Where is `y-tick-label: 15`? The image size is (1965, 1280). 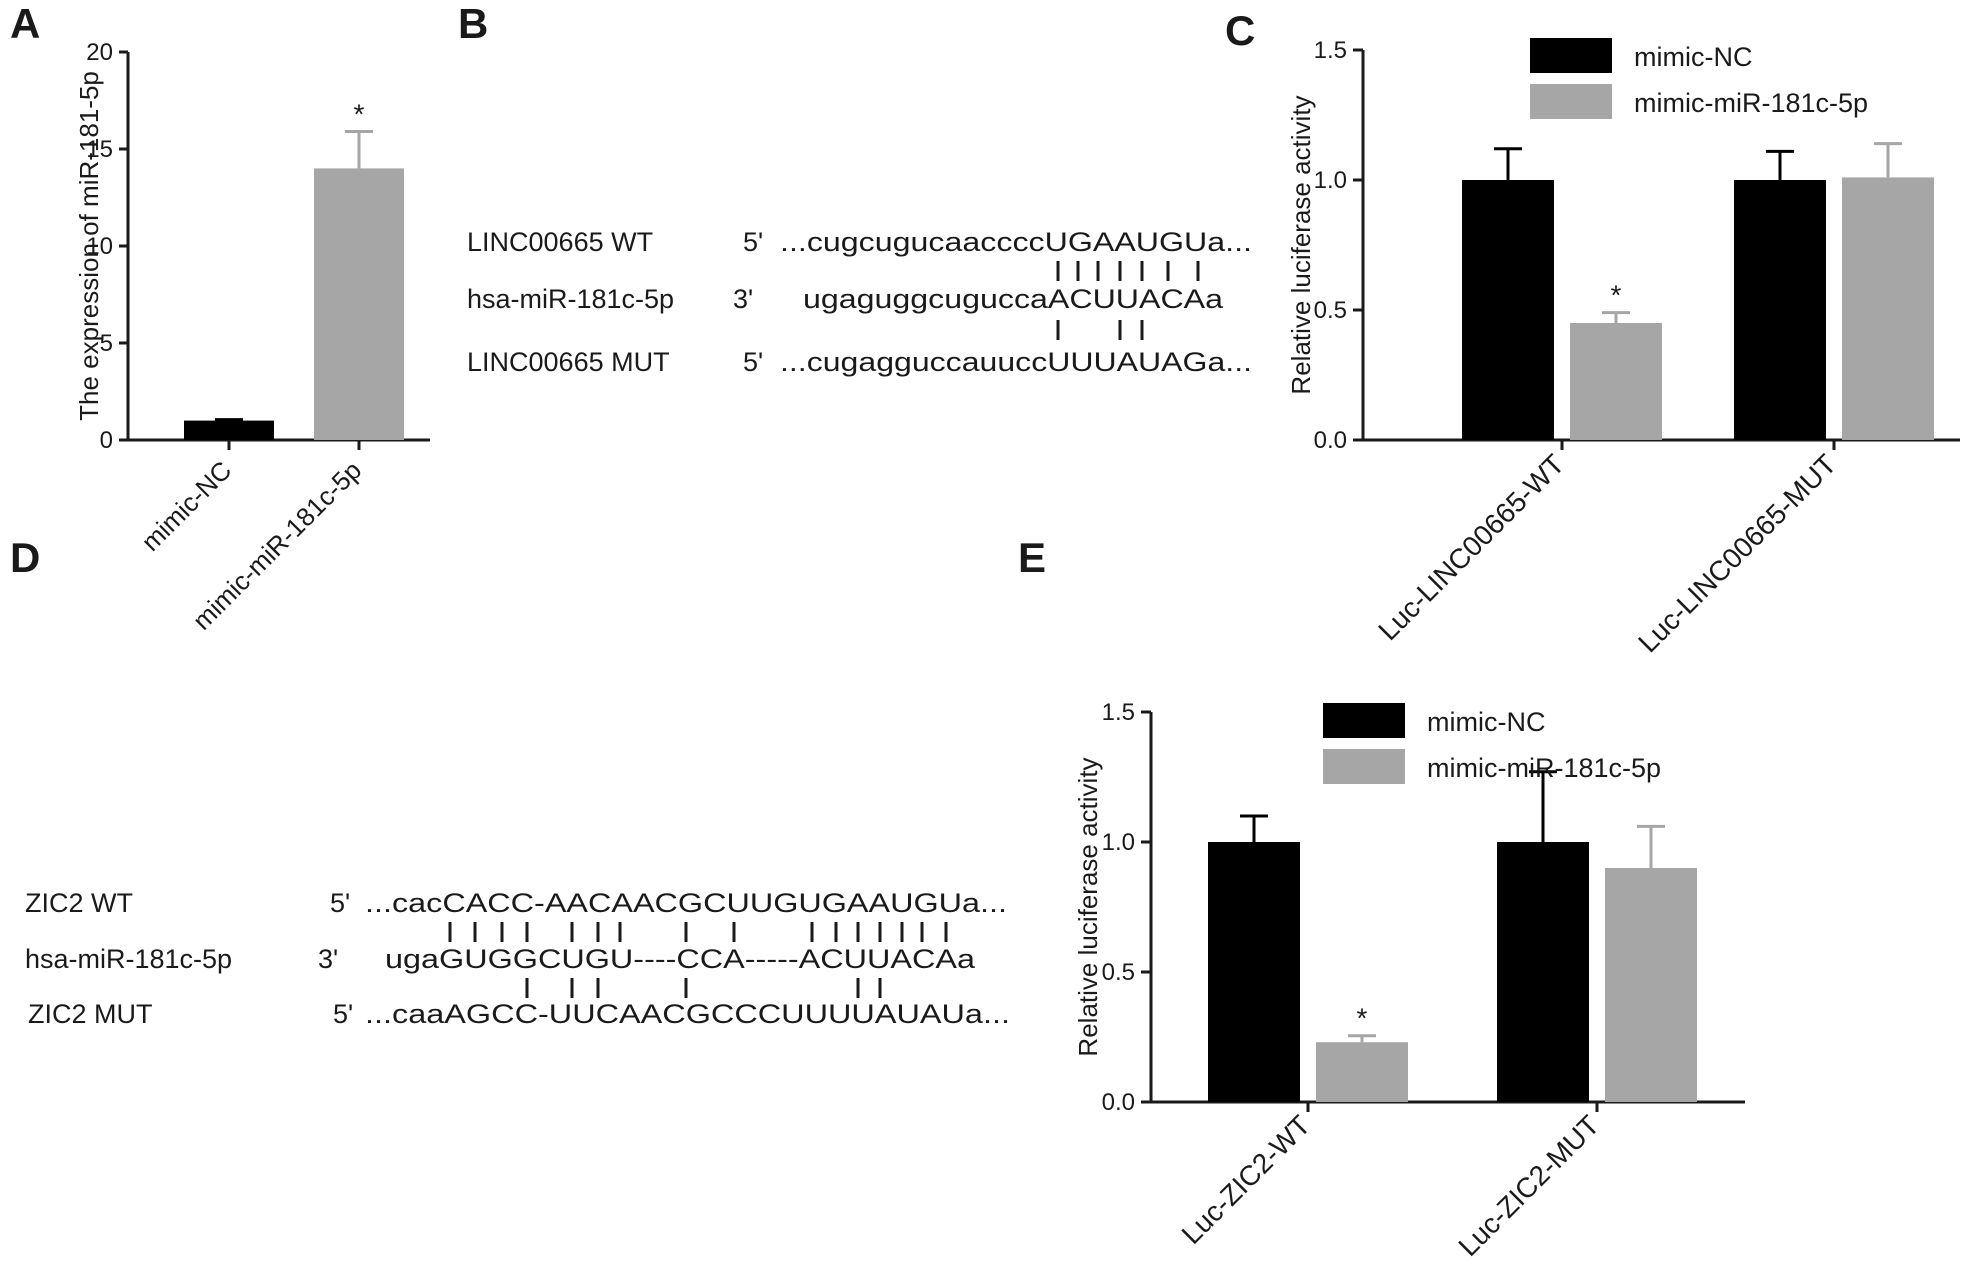
y-tick-label: 15 is located at coordinates (99, 149).